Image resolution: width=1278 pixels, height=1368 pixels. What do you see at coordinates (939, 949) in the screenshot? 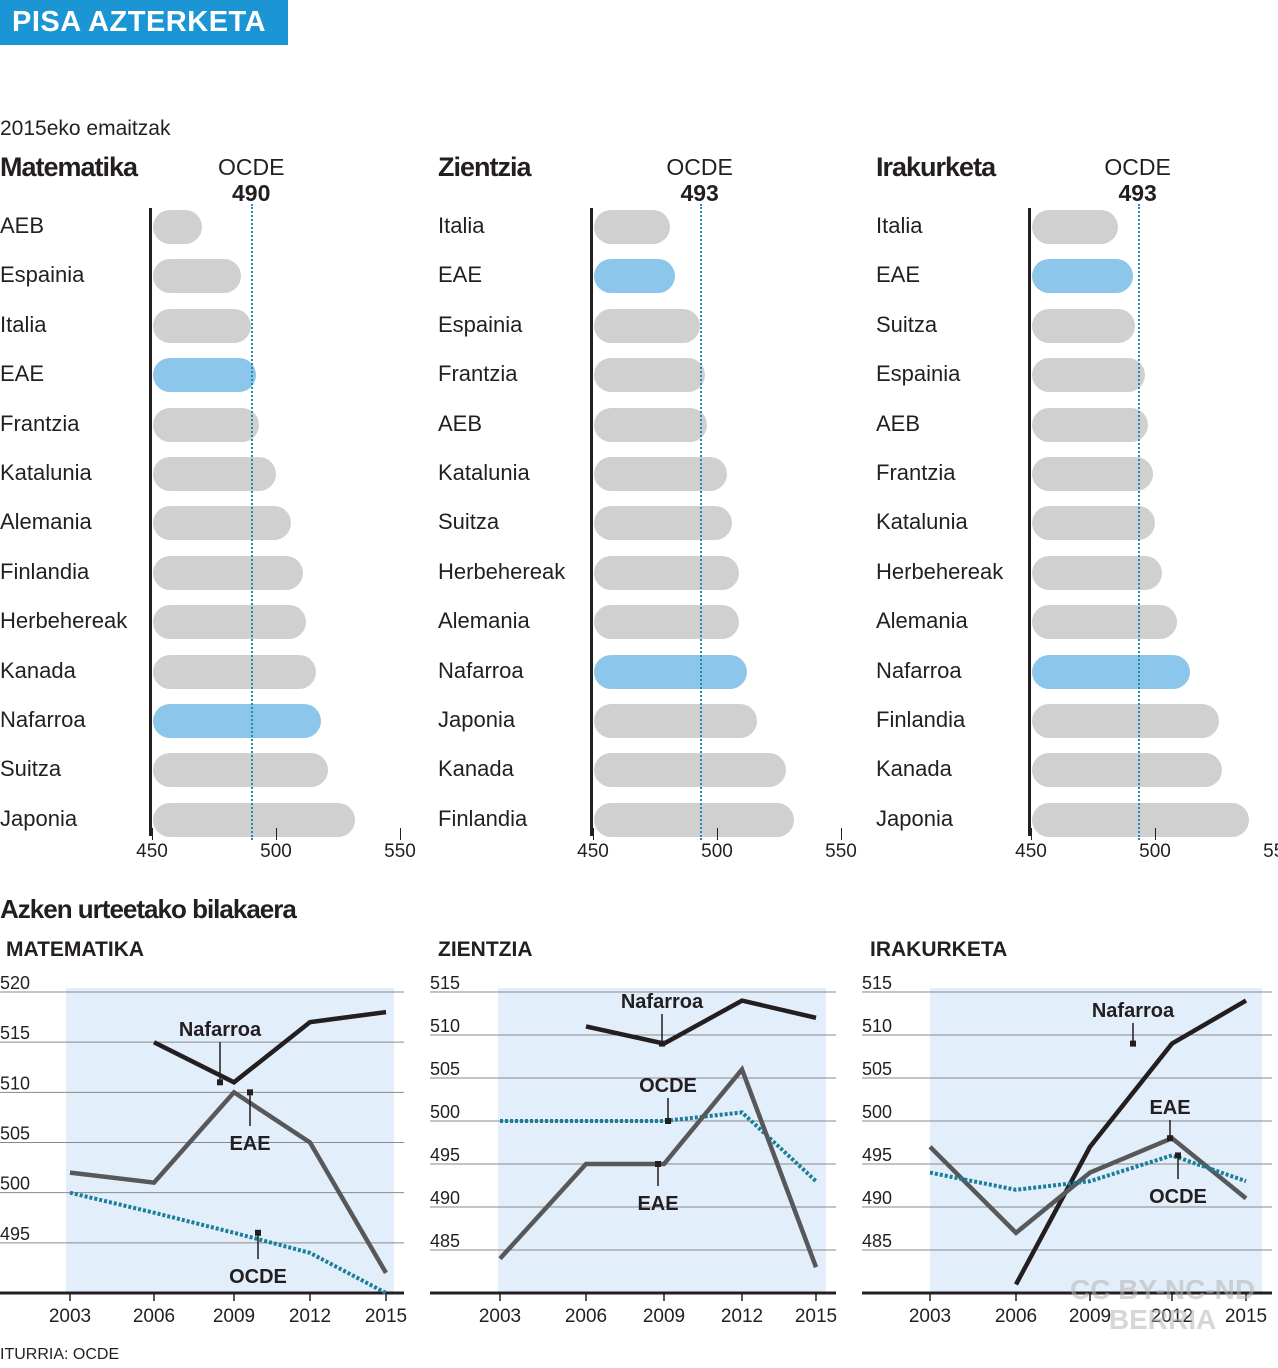
I see `line-chart-title-irakurketa: IRAKURKETA` at bounding box center [939, 949].